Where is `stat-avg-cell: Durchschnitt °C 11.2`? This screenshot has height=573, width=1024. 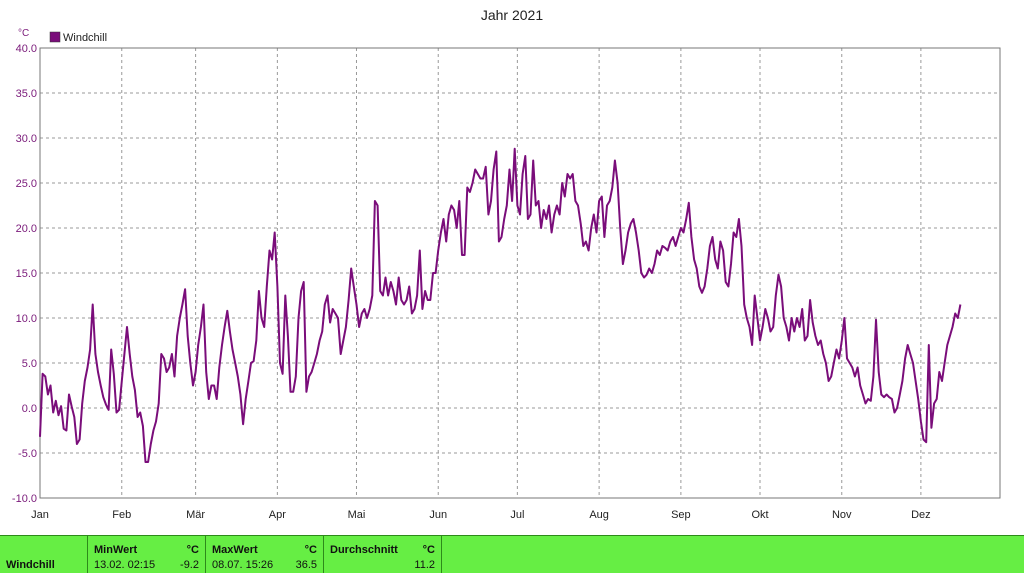
stat-avg-cell: Durchschnitt °C 11.2 is located at coordinates (383, 554).